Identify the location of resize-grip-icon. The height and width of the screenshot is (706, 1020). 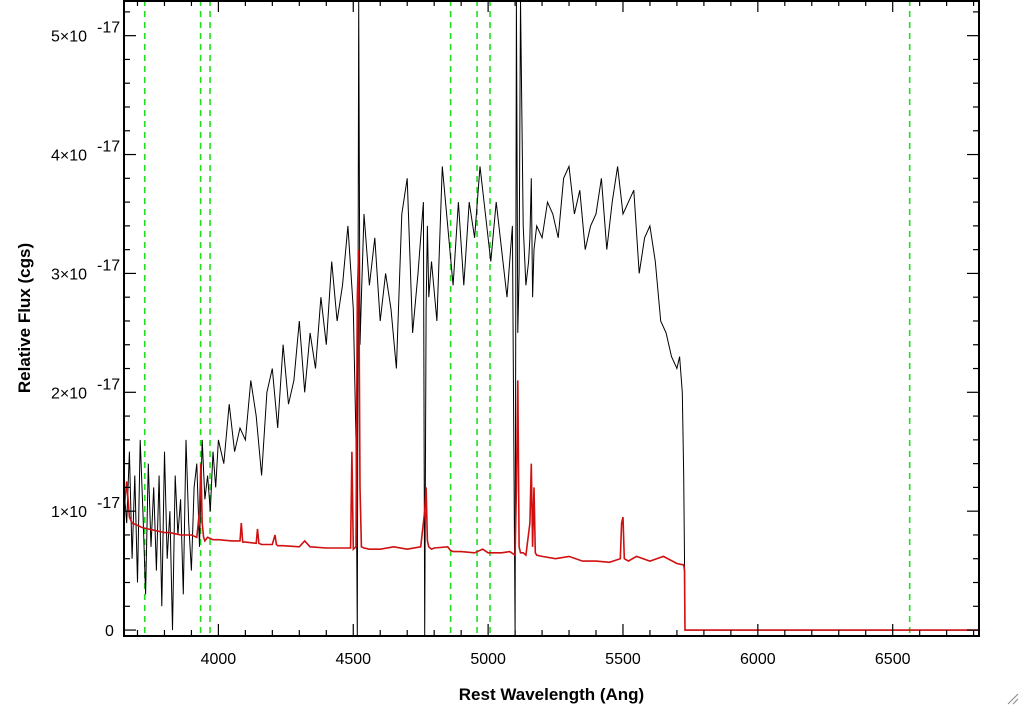
(1013, 699).